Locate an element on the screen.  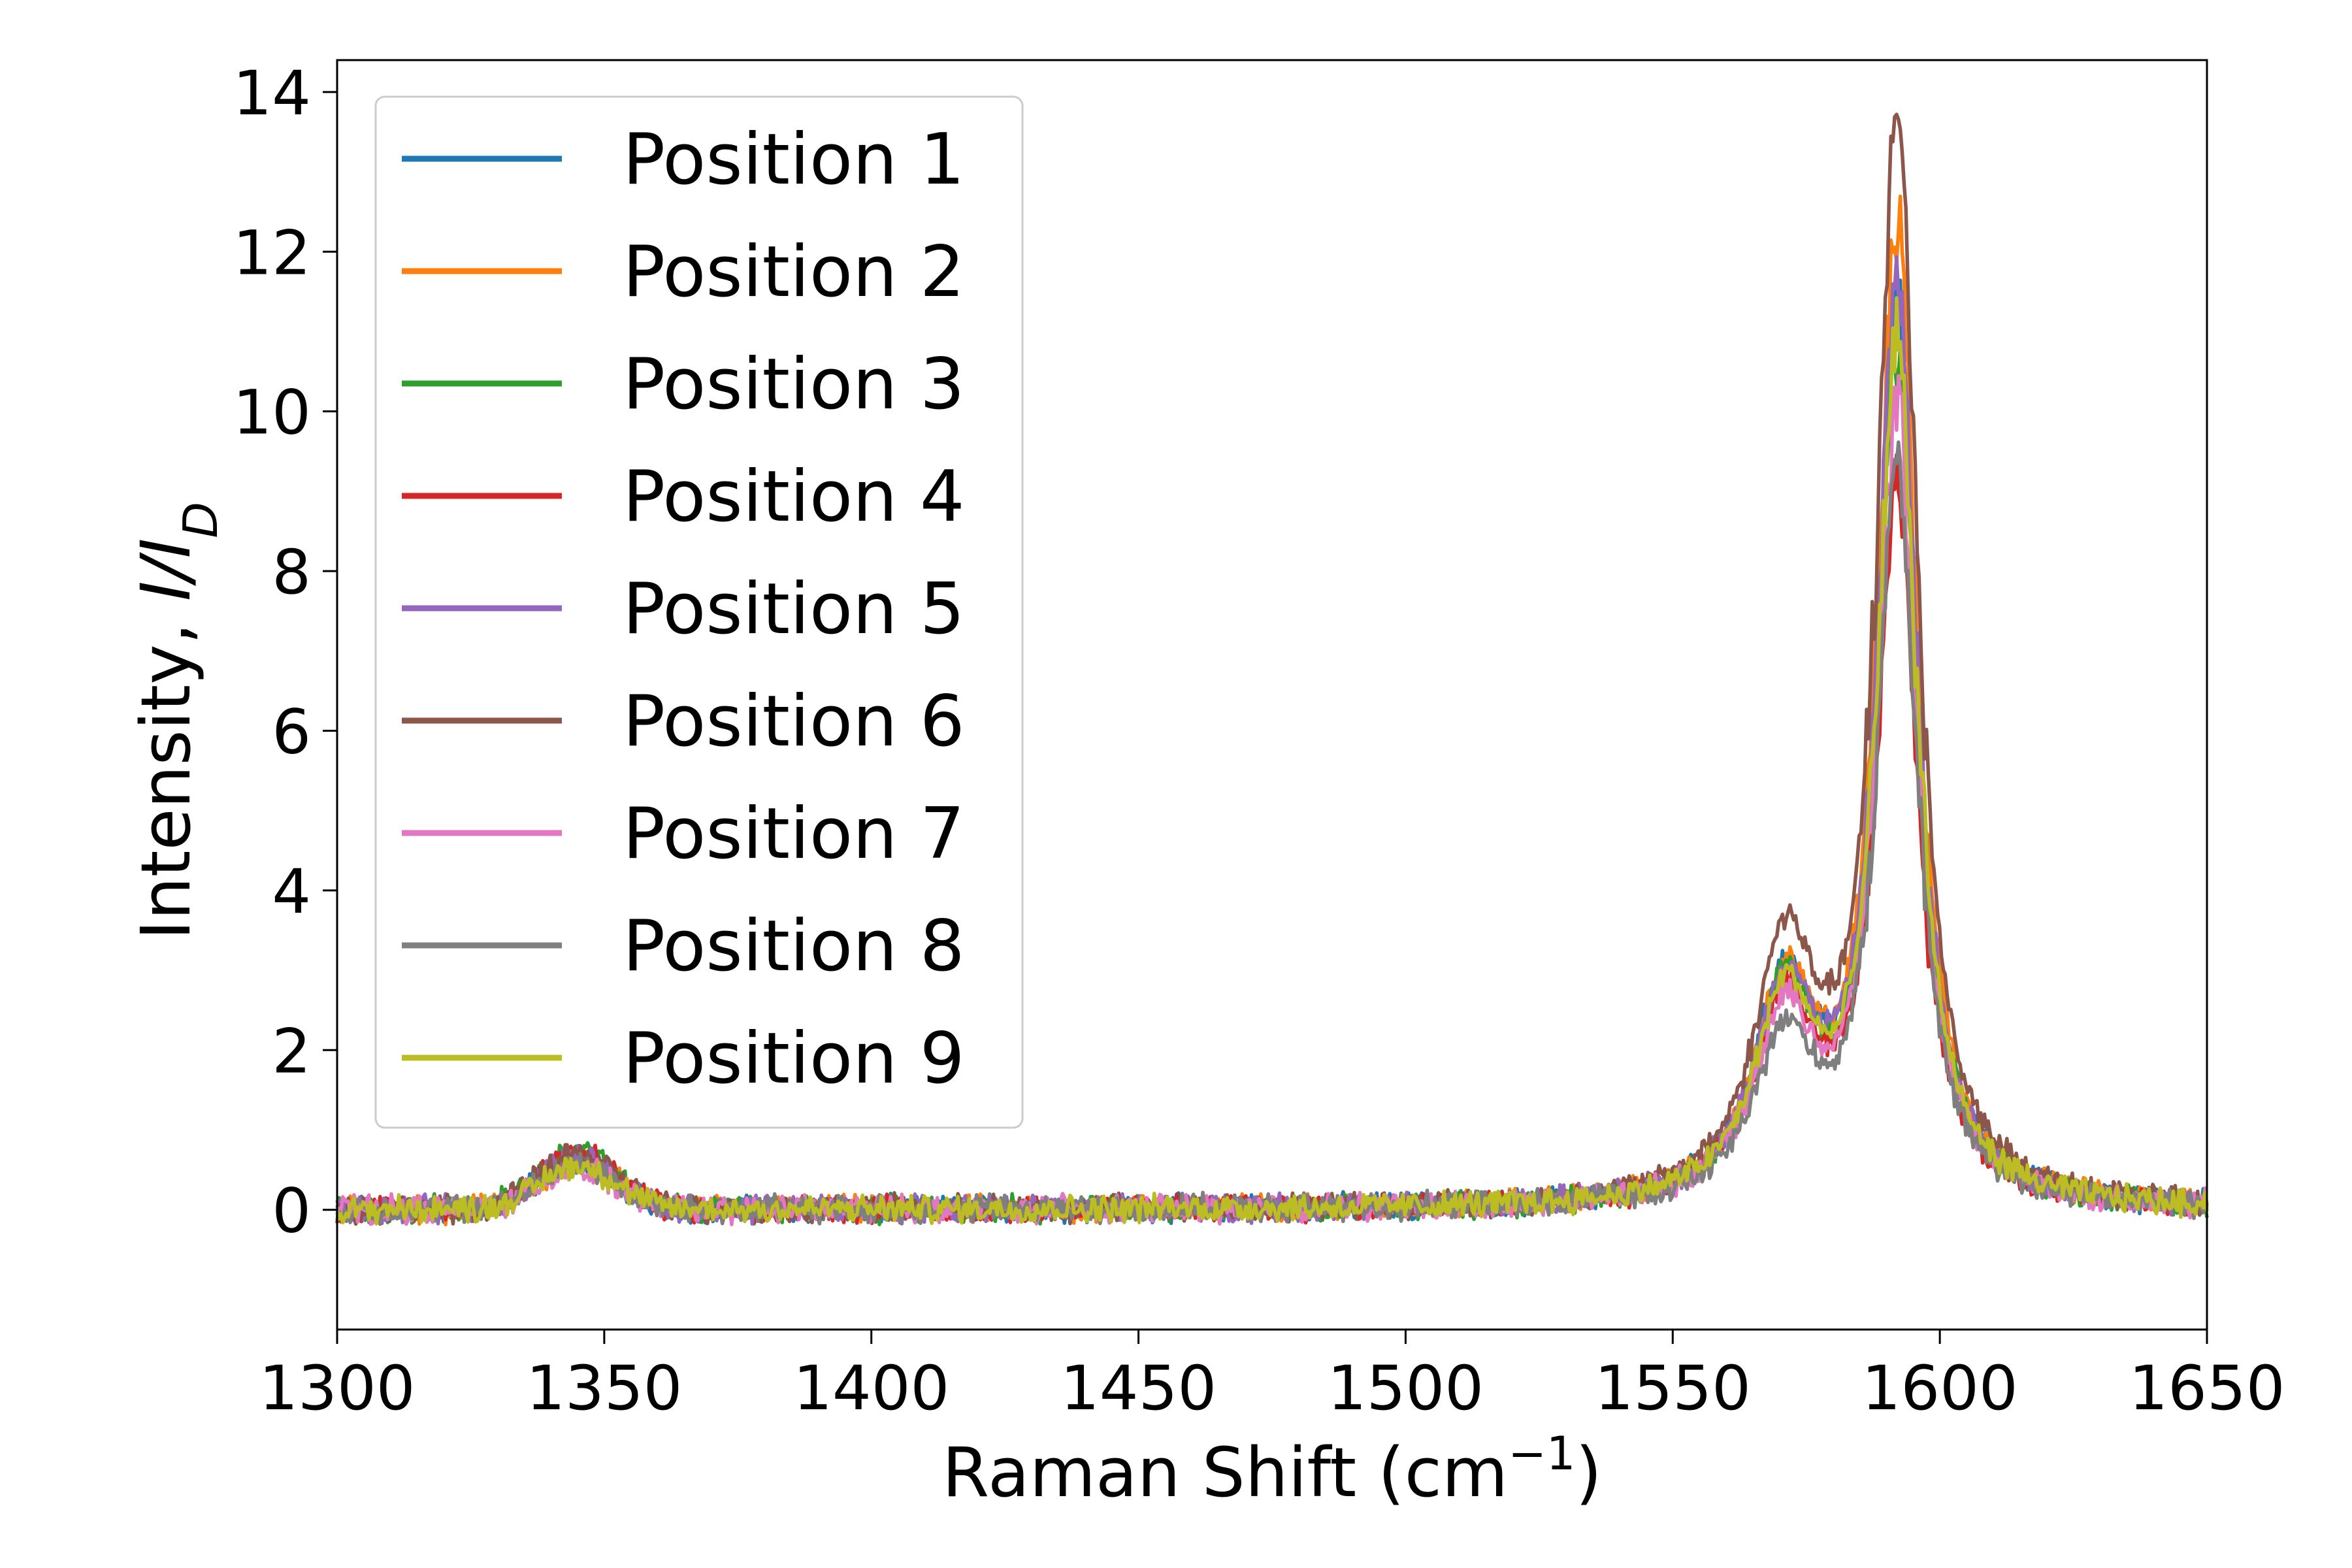
y-axis-title-italic: I/I is located at coordinates (166, 569).